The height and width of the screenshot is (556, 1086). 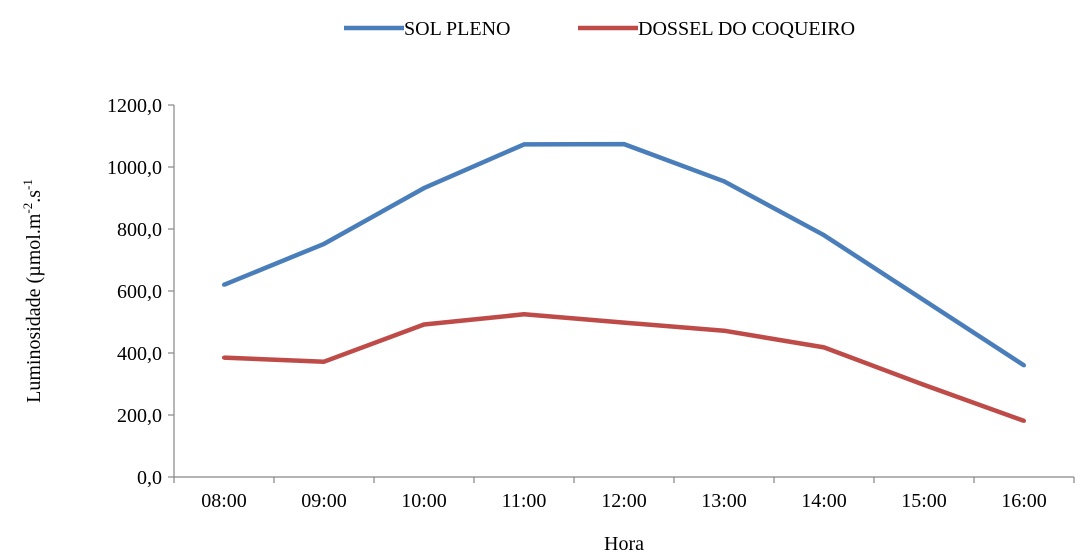 I want to click on x-tick-label: 16:00, so click(x=1024, y=501).